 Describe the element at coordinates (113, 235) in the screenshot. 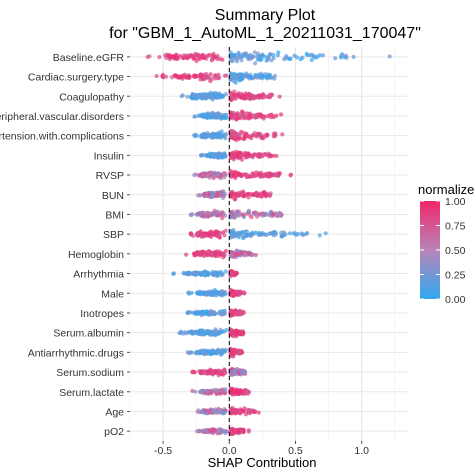

I see `feature-label: SBP` at that location.